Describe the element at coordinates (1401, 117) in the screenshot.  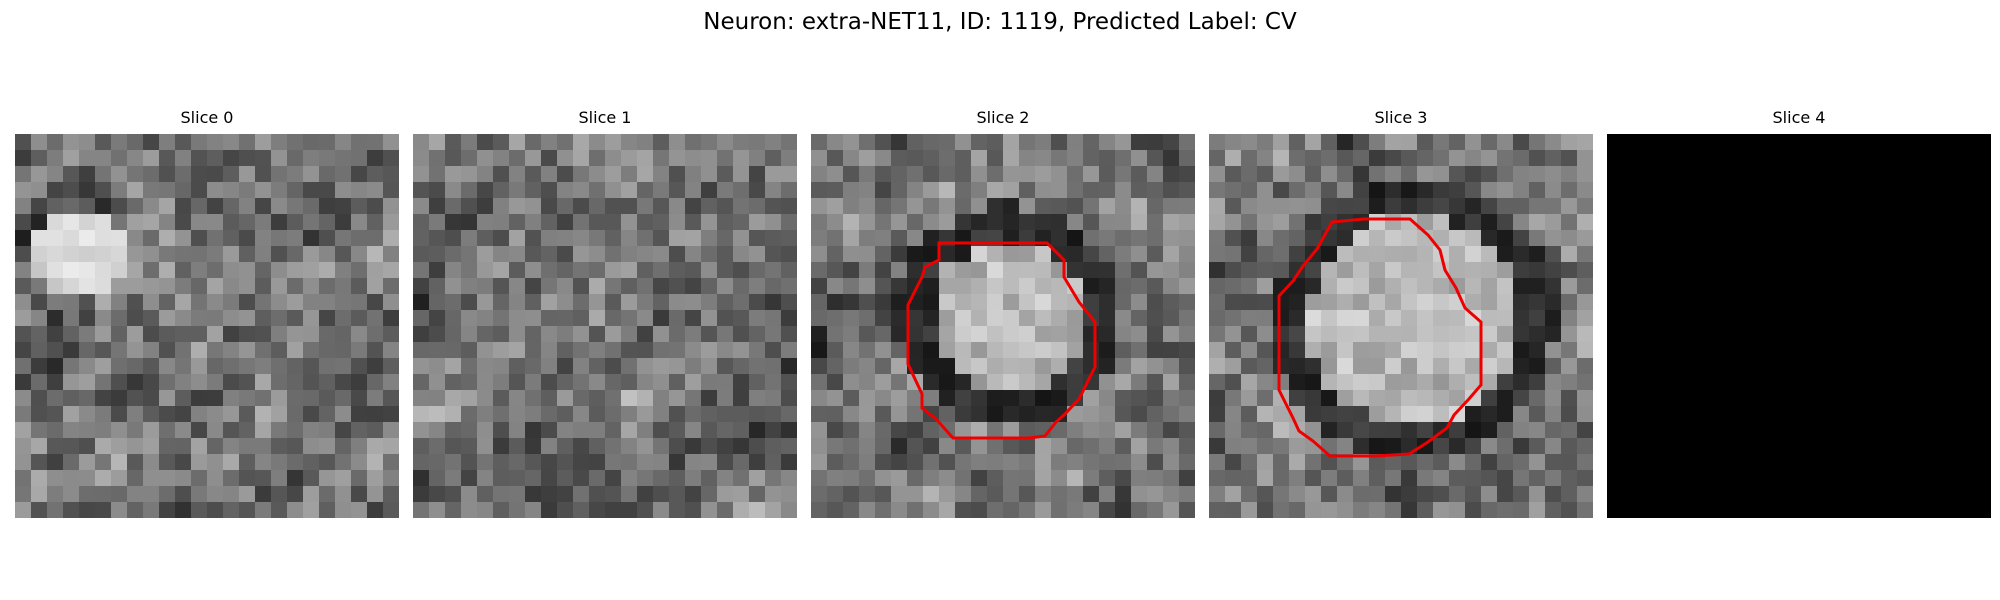
I see `slice-title: Slice 3` at that location.